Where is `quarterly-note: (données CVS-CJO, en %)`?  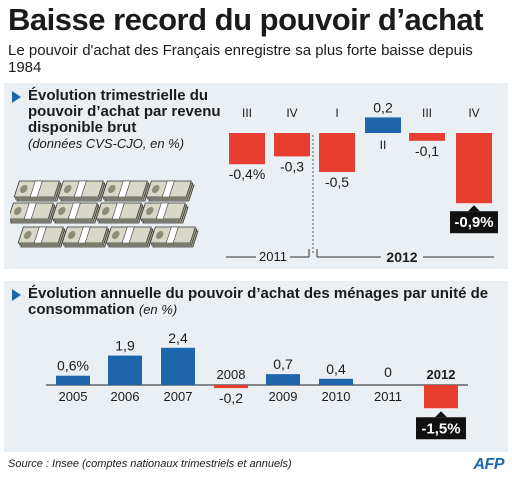 quarterly-note: (données CVS-CJO, en %) is located at coordinates (106, 143).